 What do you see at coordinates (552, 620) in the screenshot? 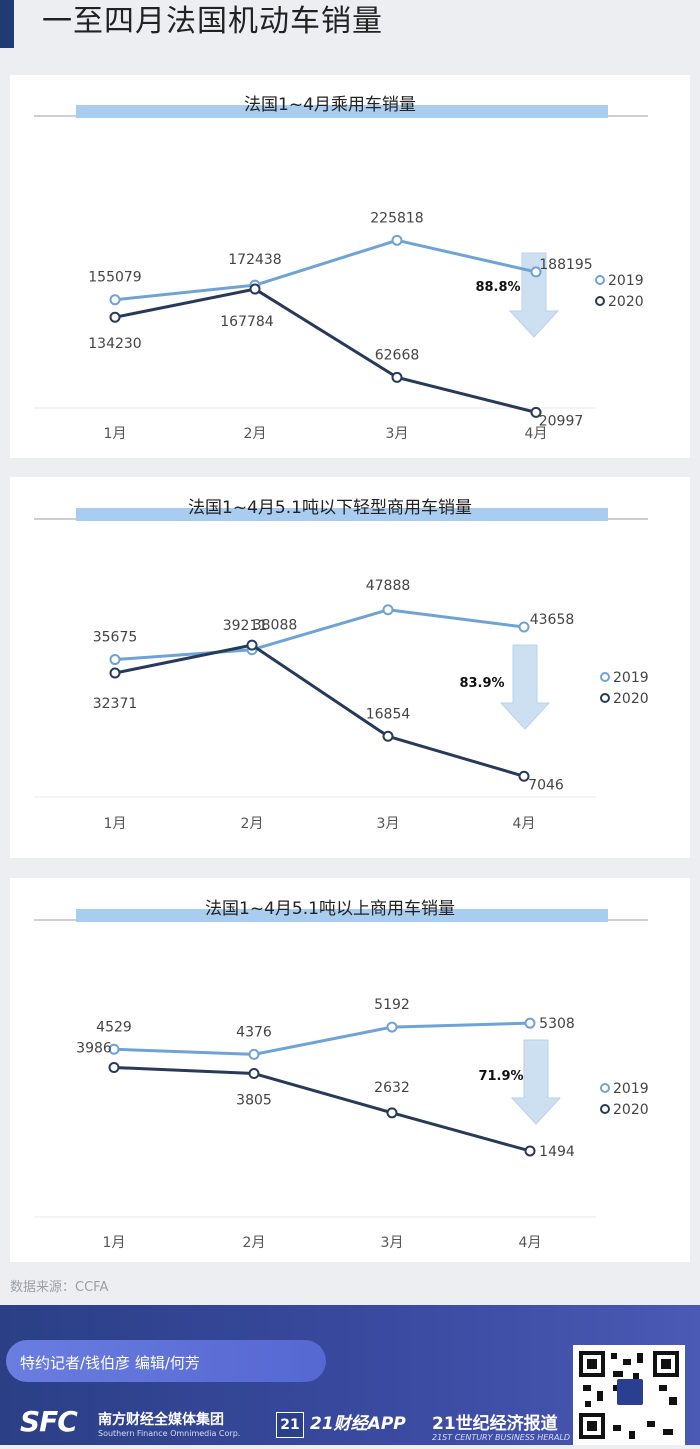
I see `data-label-2019: 43658` at bounding box center [552, 620].